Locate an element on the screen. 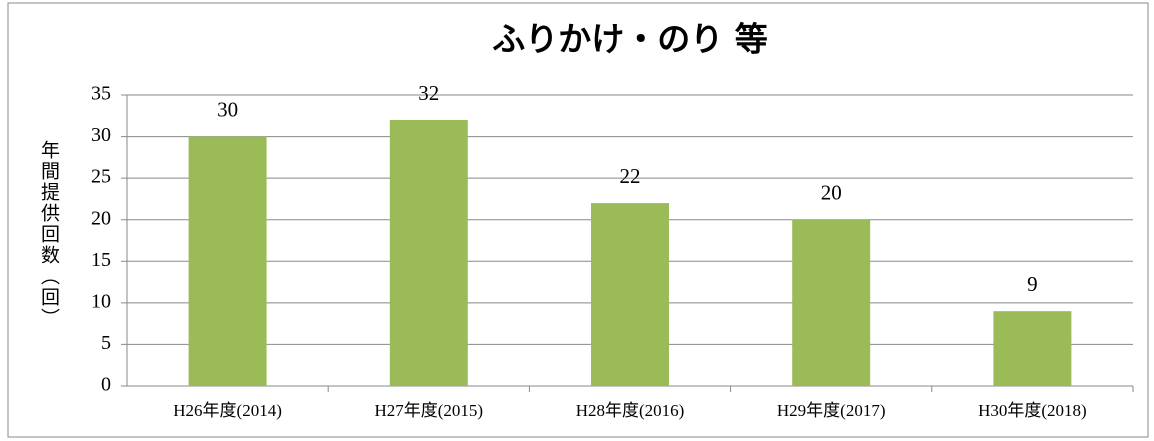  y-axis-label: 年間提供回数（回） is located at coordinates (49, 234).